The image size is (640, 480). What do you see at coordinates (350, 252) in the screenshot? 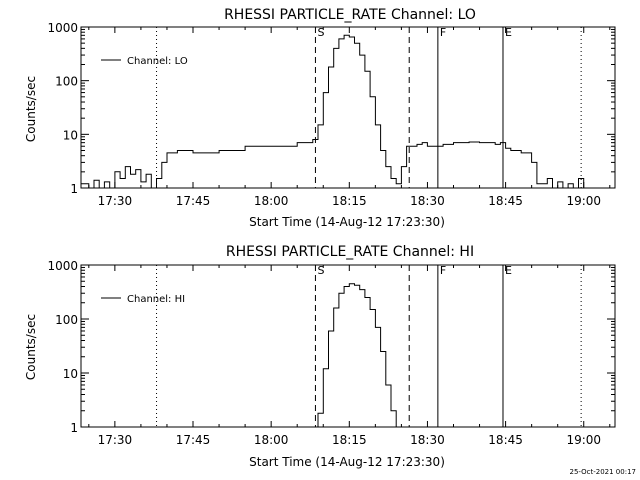
I see `chart-title: RHESSI PARTICLE_RATE Channel: HI` at bounding box center [350, 252].